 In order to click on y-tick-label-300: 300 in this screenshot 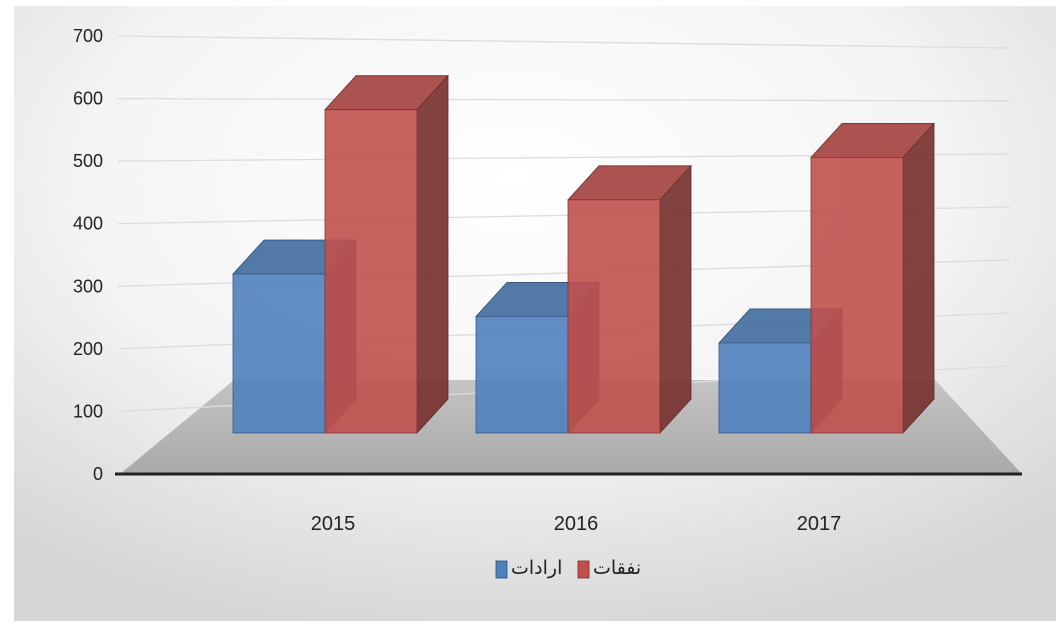, I will do `click(88, 286)`.